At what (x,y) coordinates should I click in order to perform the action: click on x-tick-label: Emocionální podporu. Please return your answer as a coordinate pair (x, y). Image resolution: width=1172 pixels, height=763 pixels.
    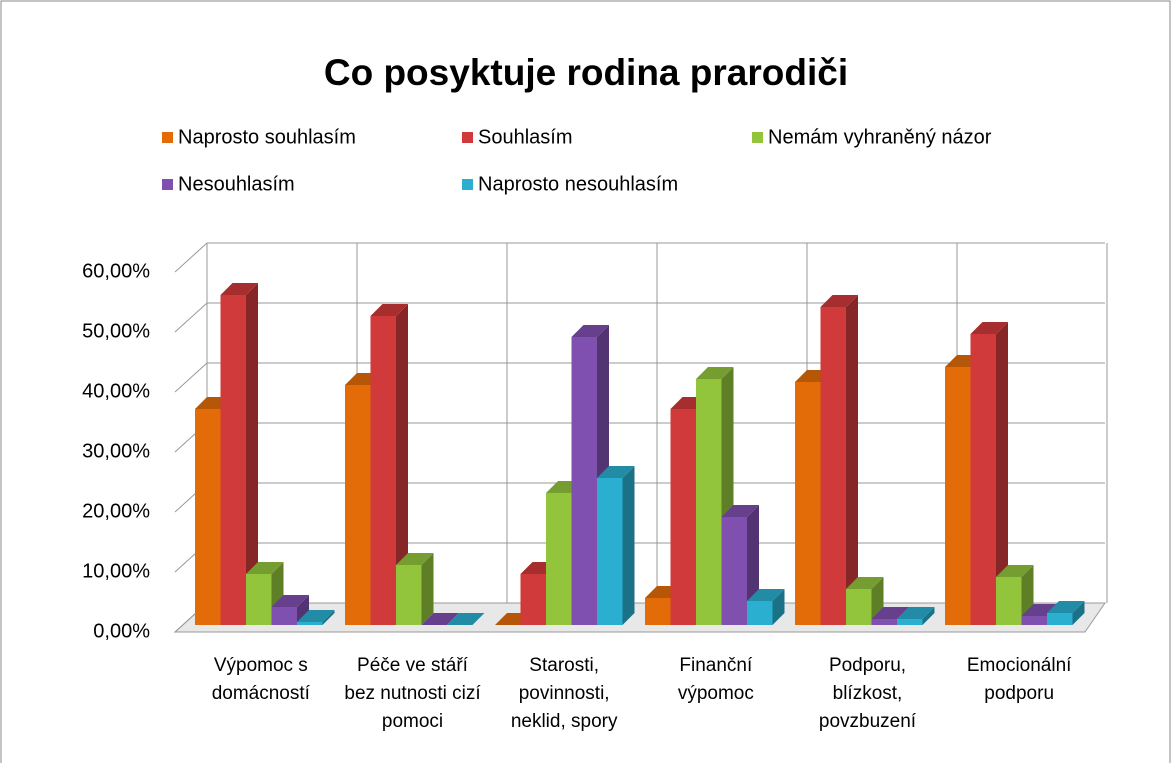
    Looking at the image, I should click on (1019, 679).